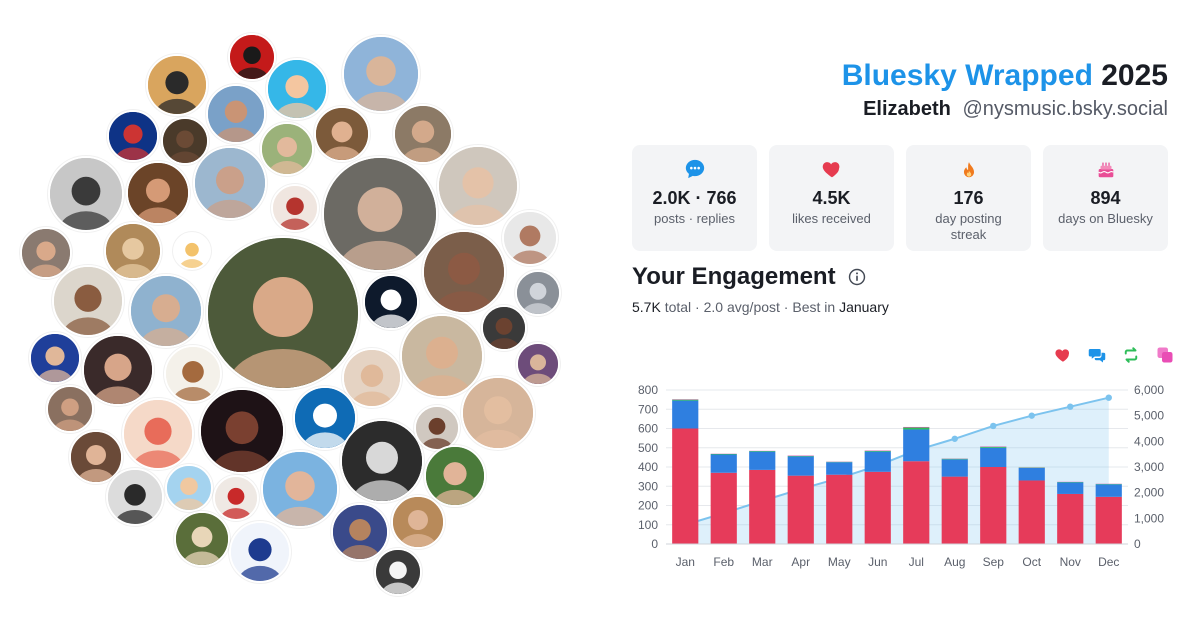  I want to click on avatar-seal, so click(252, 57).